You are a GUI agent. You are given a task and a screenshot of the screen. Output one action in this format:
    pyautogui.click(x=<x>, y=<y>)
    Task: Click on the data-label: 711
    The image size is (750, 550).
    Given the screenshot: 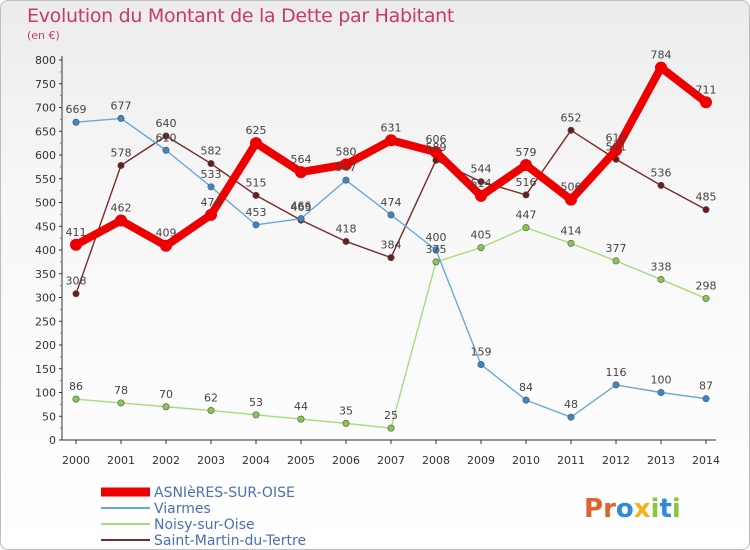 What is the action you would take?
    pyautogui.click(x=706, y=89)
    